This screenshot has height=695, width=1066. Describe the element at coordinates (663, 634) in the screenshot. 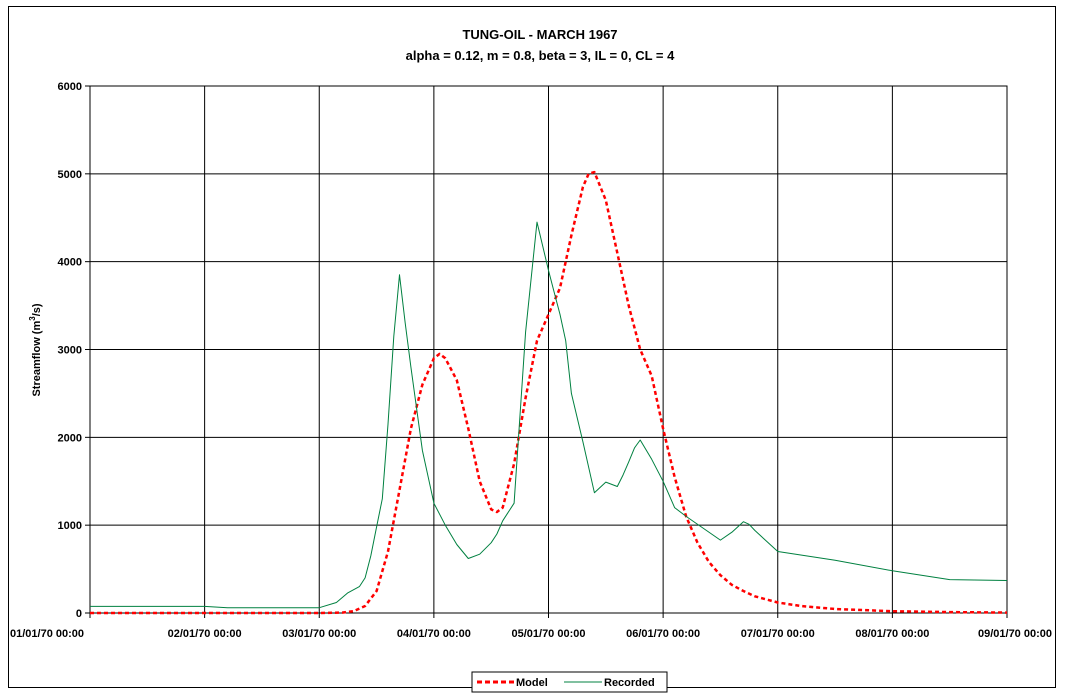

I see `x-tick-label: 06/01/70 00:00` at that location.